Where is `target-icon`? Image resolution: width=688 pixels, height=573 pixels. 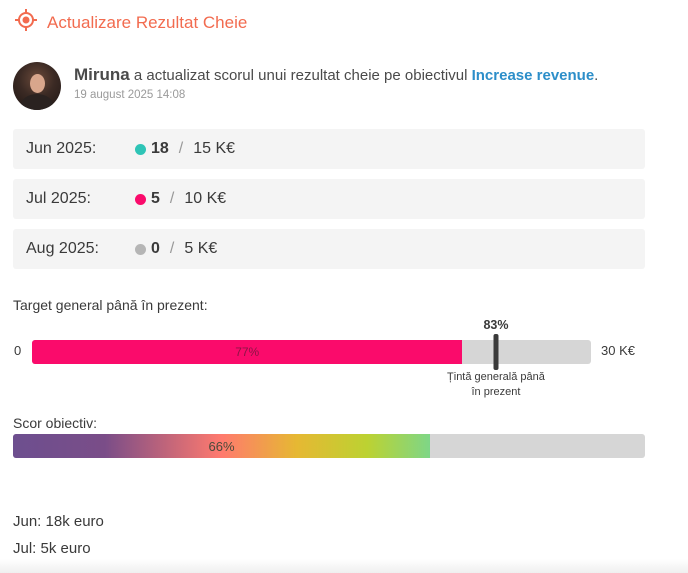
target-icon is located at coordinates (26, 22).